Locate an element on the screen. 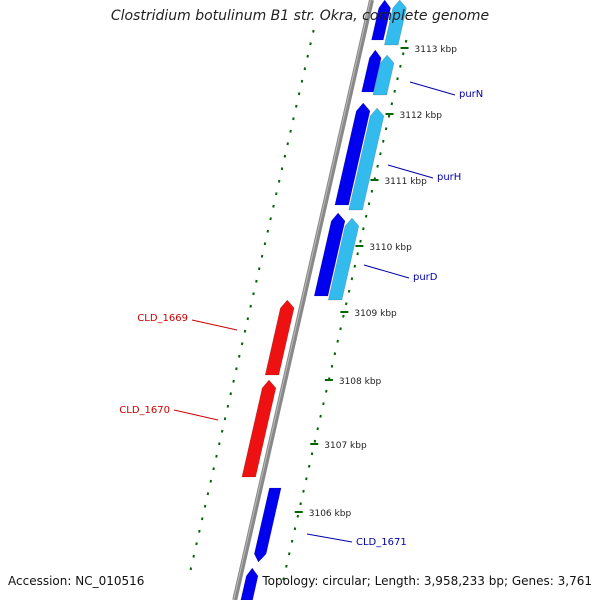 This screenshot has height=600, width=600. genes-value: 3,761 is located at coordinates (574, 581).